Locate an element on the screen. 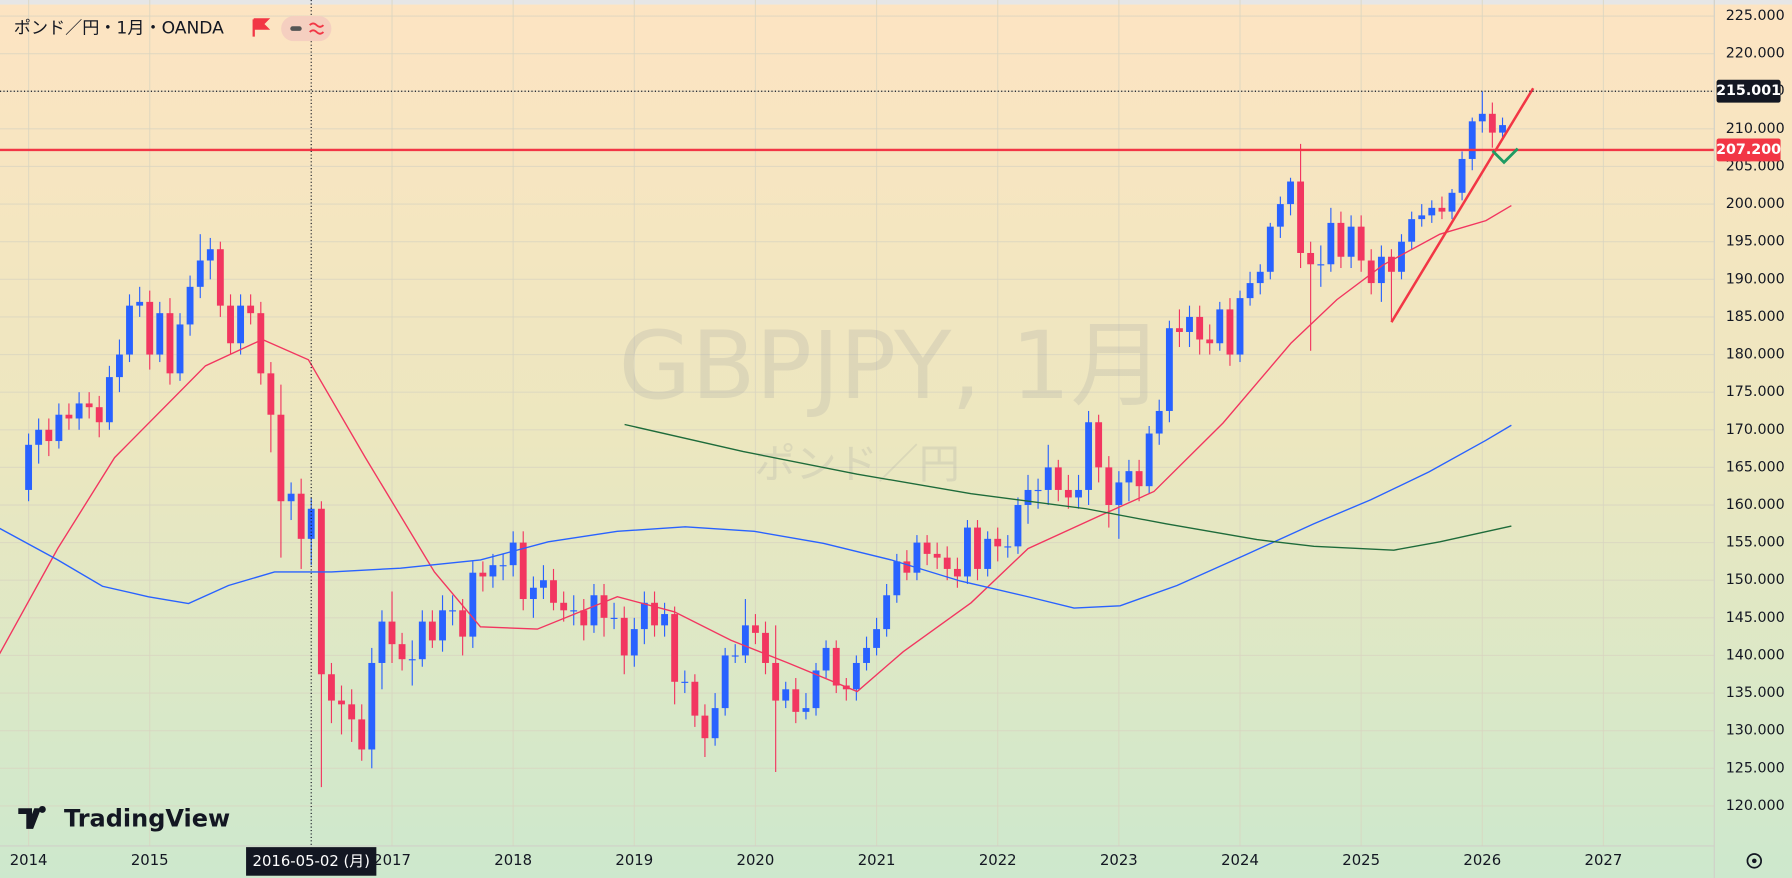 Image resolution: width=1792 pixels, height=878 pixels. x-tick-label: 2024 is located at coordinates (1240, 860).